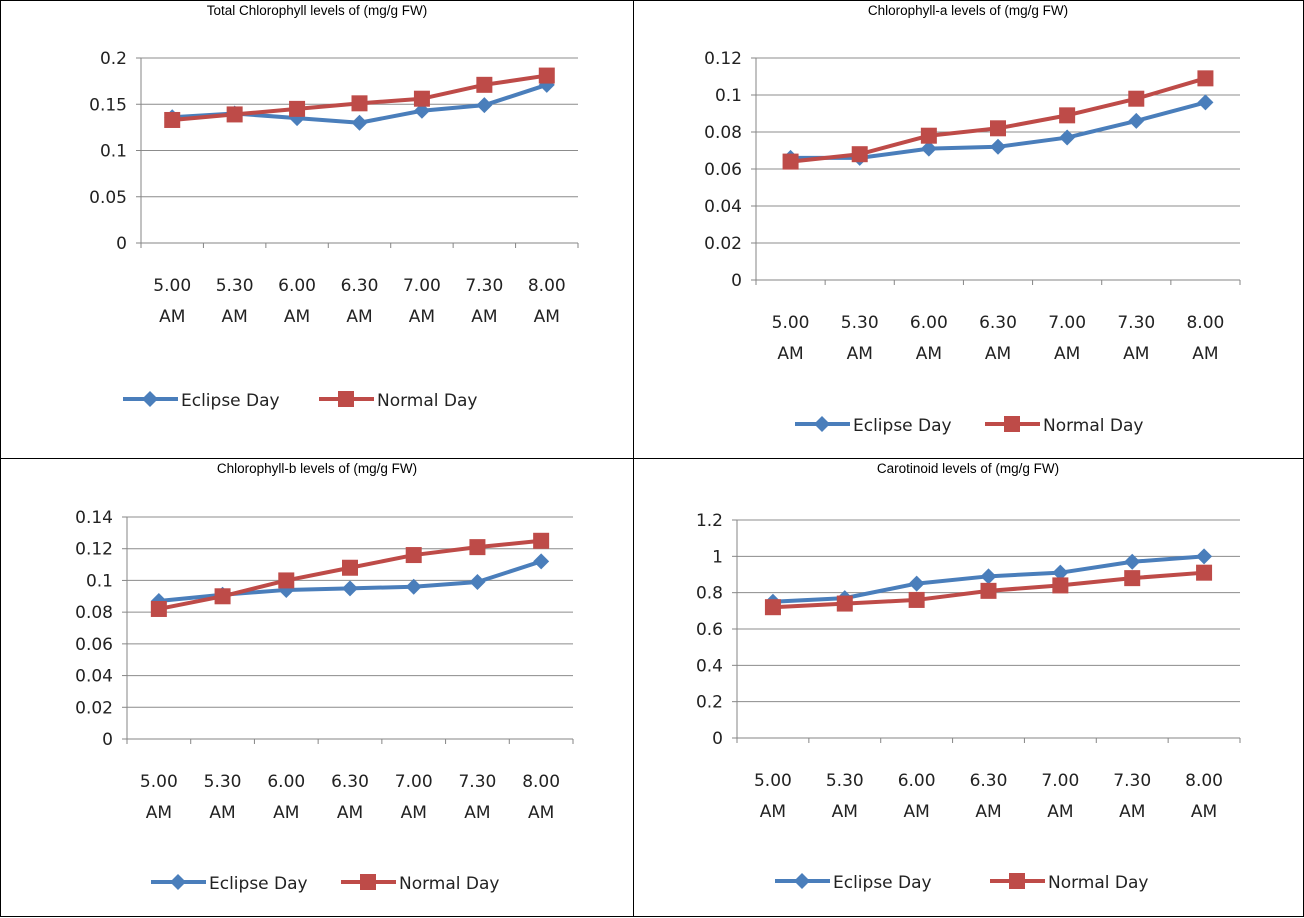  What do you see at coordinates (717, 557) in the screenshot?
I see `y-tick-label: 1` at bounding box center [717, 557].